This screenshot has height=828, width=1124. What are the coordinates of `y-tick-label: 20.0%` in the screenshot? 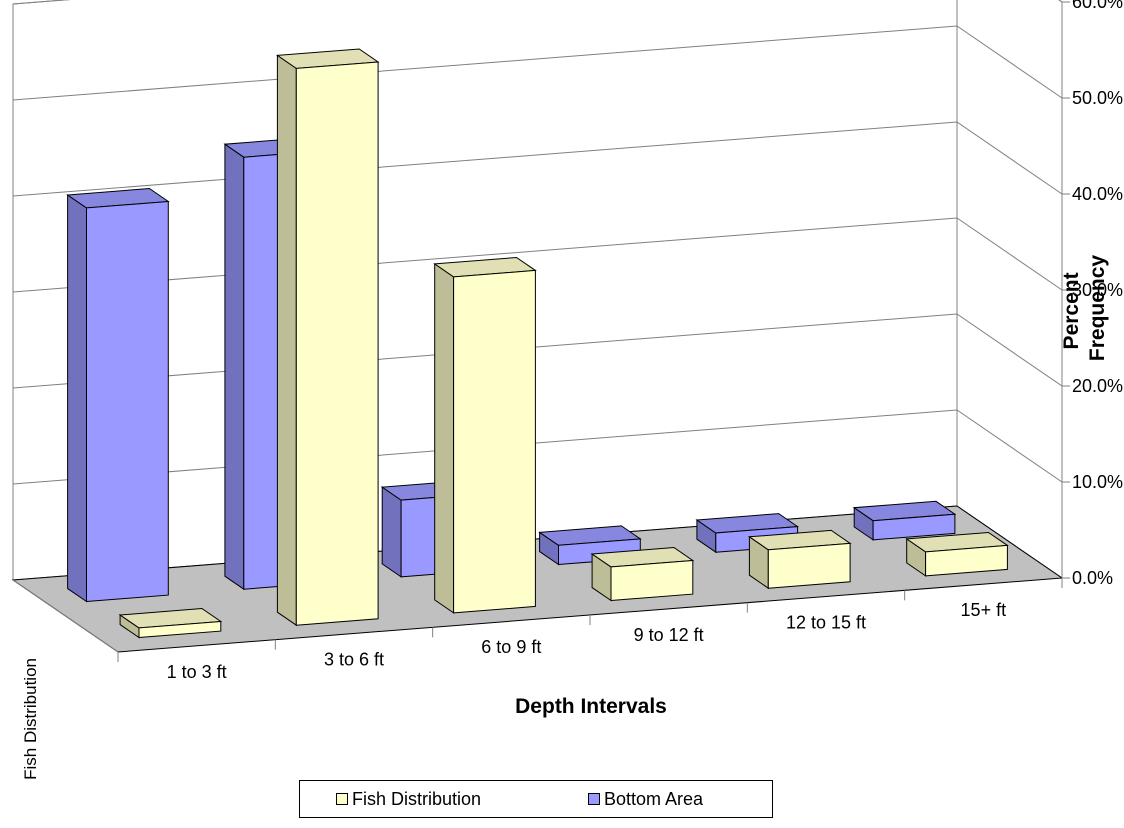 It's located at (1097, 386).